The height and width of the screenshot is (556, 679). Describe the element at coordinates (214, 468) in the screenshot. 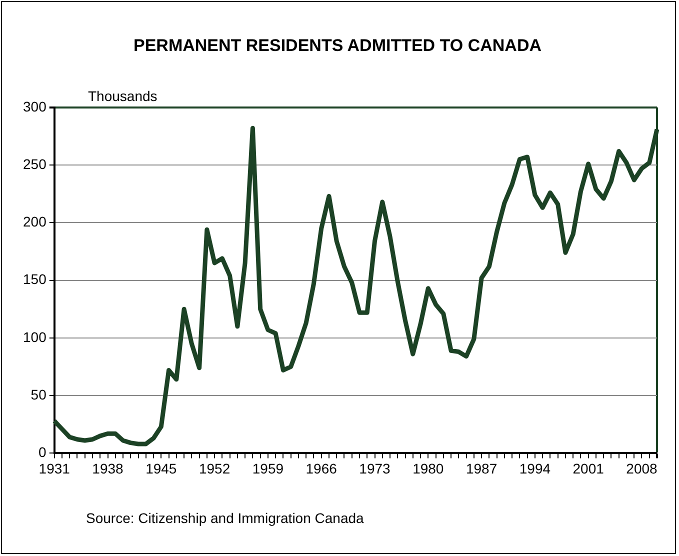

I see `x-tick-label: 1952` at that location.